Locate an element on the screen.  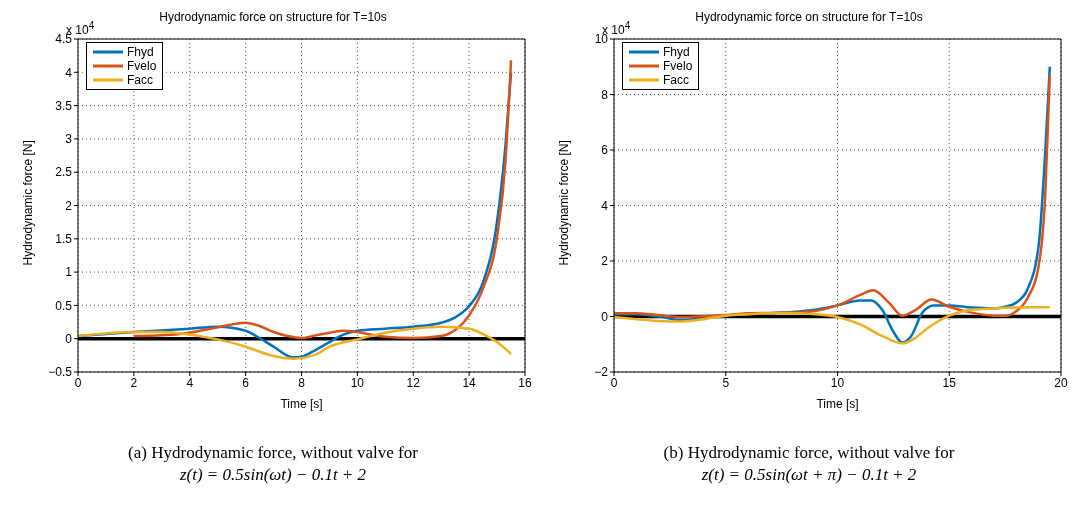
x-tick-label: 12 is located at coordinates (413, 382).